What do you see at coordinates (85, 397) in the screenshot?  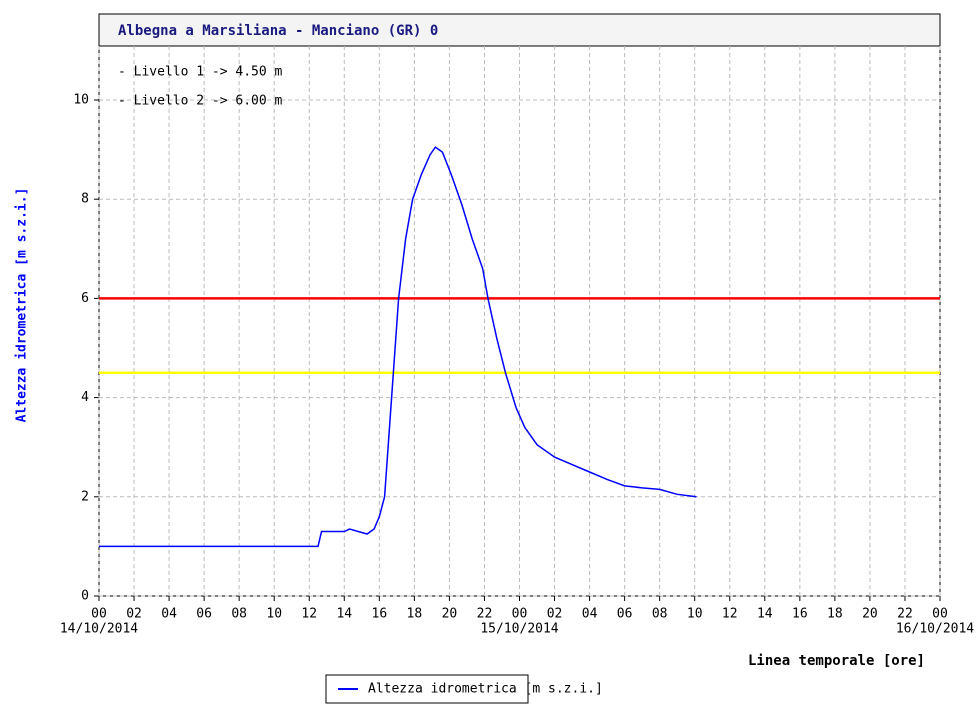 I see `y-tick-label: 4` at bounding box center [85, 397].